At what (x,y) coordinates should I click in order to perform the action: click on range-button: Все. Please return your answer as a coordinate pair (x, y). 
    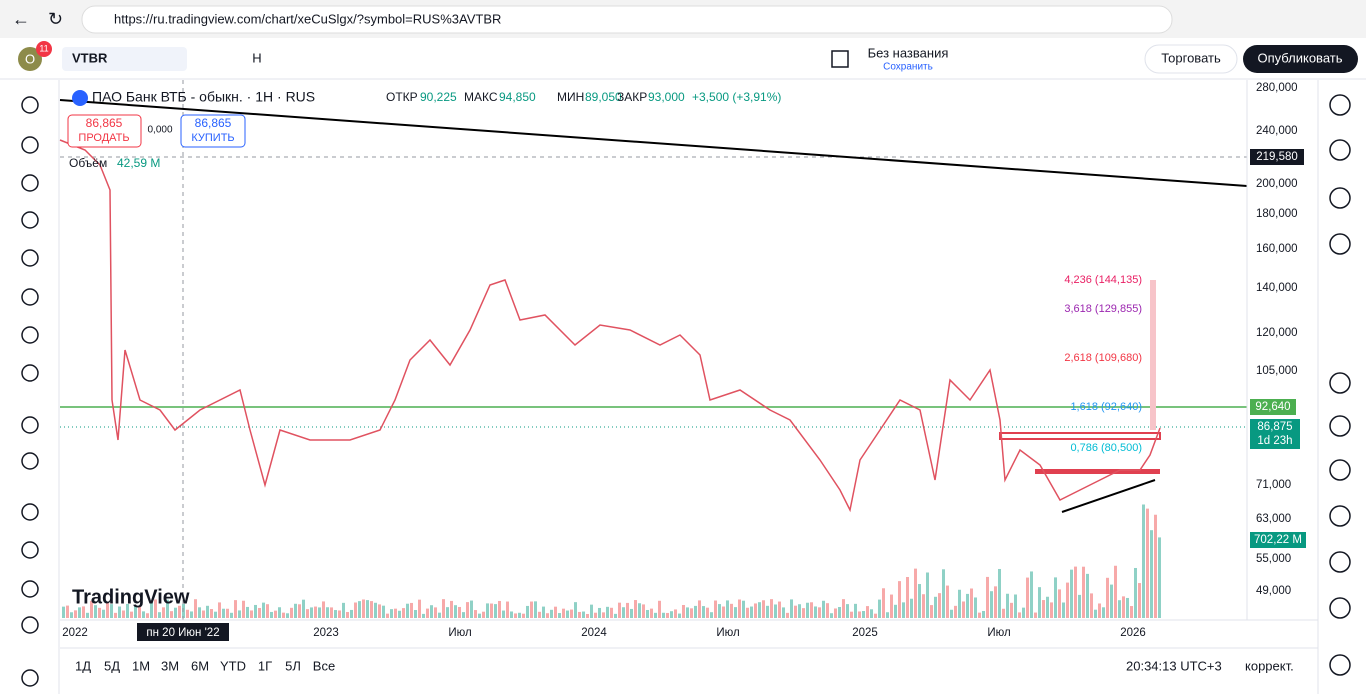
    Looking at the image, I should click on (324, 665).